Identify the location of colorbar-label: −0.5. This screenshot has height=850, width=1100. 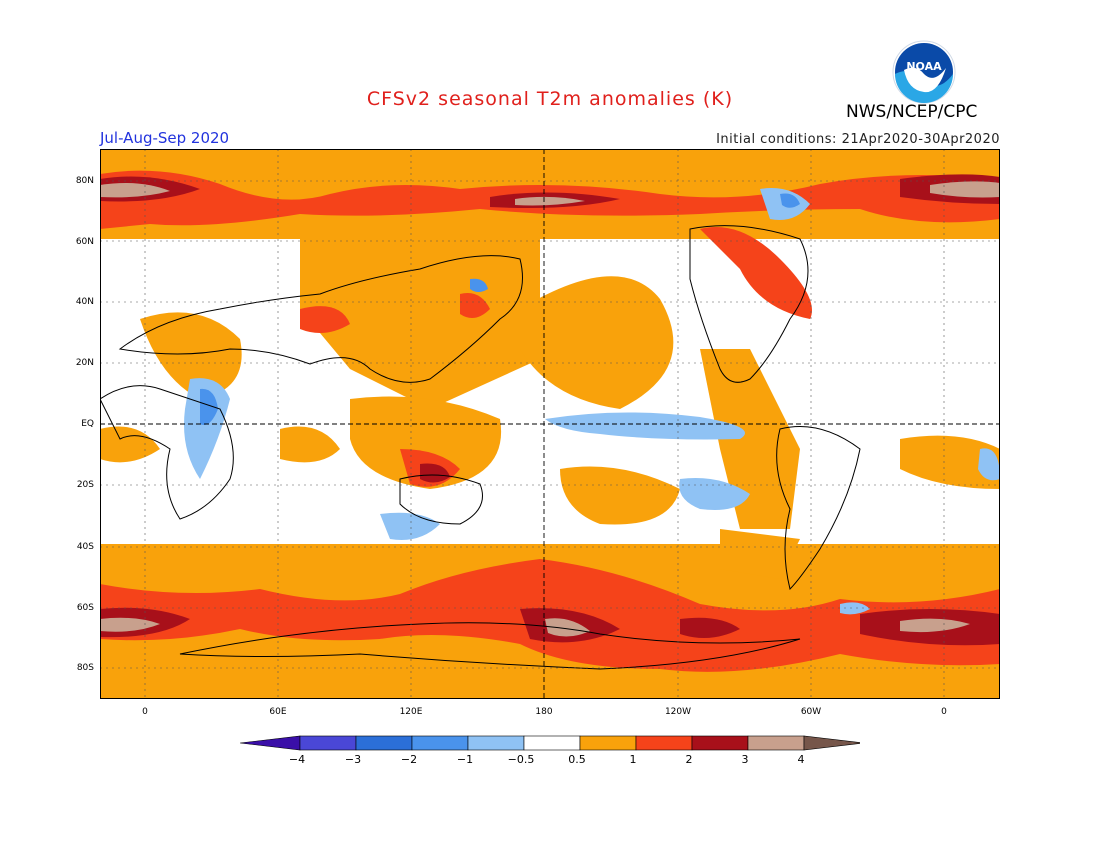
(521, 759).